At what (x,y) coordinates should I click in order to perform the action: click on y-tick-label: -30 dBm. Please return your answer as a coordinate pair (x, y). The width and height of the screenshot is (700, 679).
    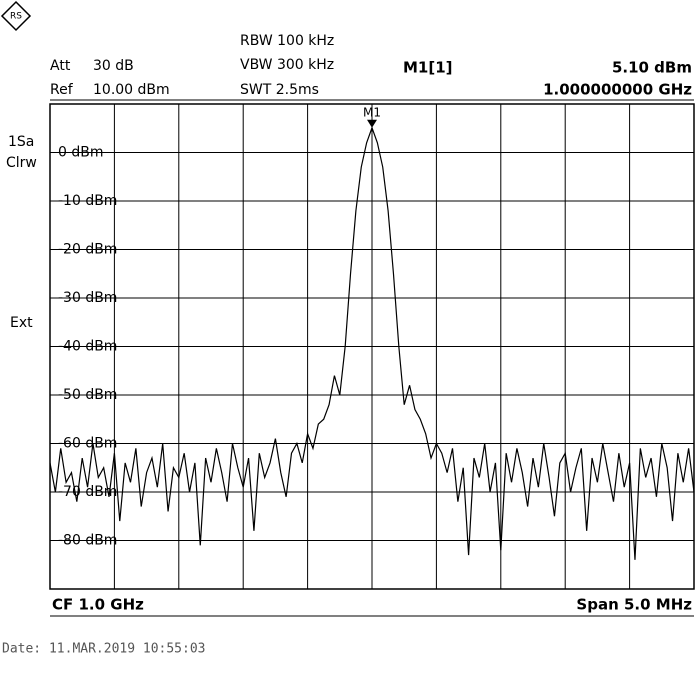
    Looking at the image, I should click on (87, 298).